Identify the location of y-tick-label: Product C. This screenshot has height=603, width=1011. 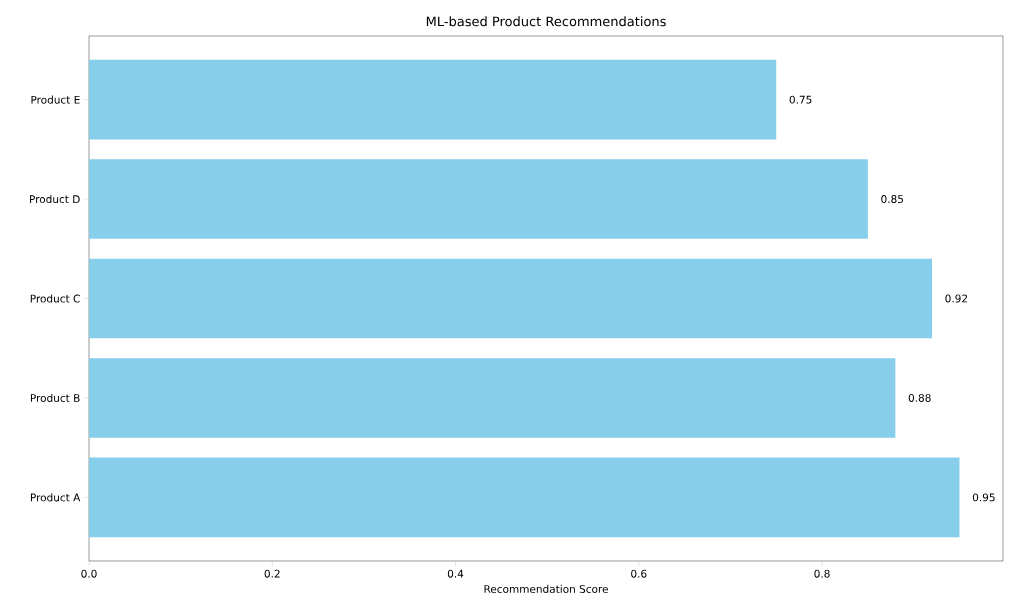
(55, 298).